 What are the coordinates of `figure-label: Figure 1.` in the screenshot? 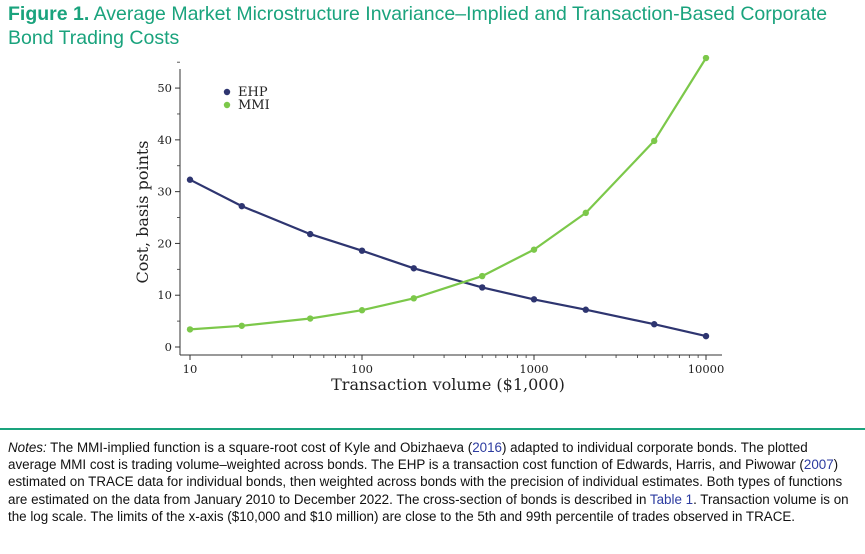 It's located at (49, 14).